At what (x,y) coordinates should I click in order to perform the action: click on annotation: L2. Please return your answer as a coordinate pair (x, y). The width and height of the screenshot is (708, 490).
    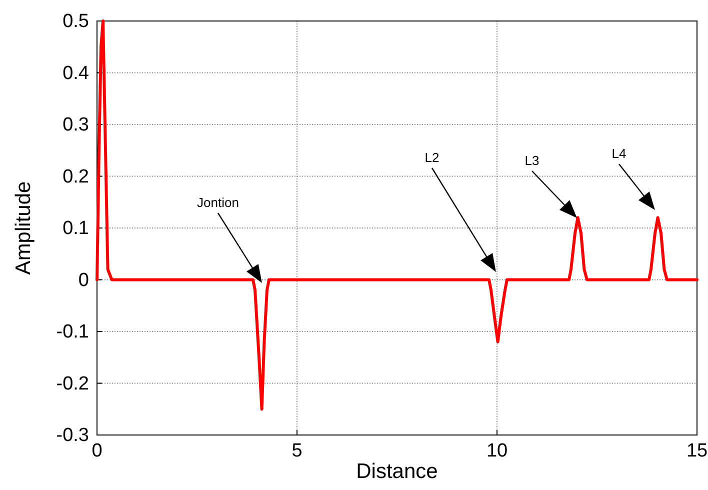
    Looking at the image, I should click on (432, 157).